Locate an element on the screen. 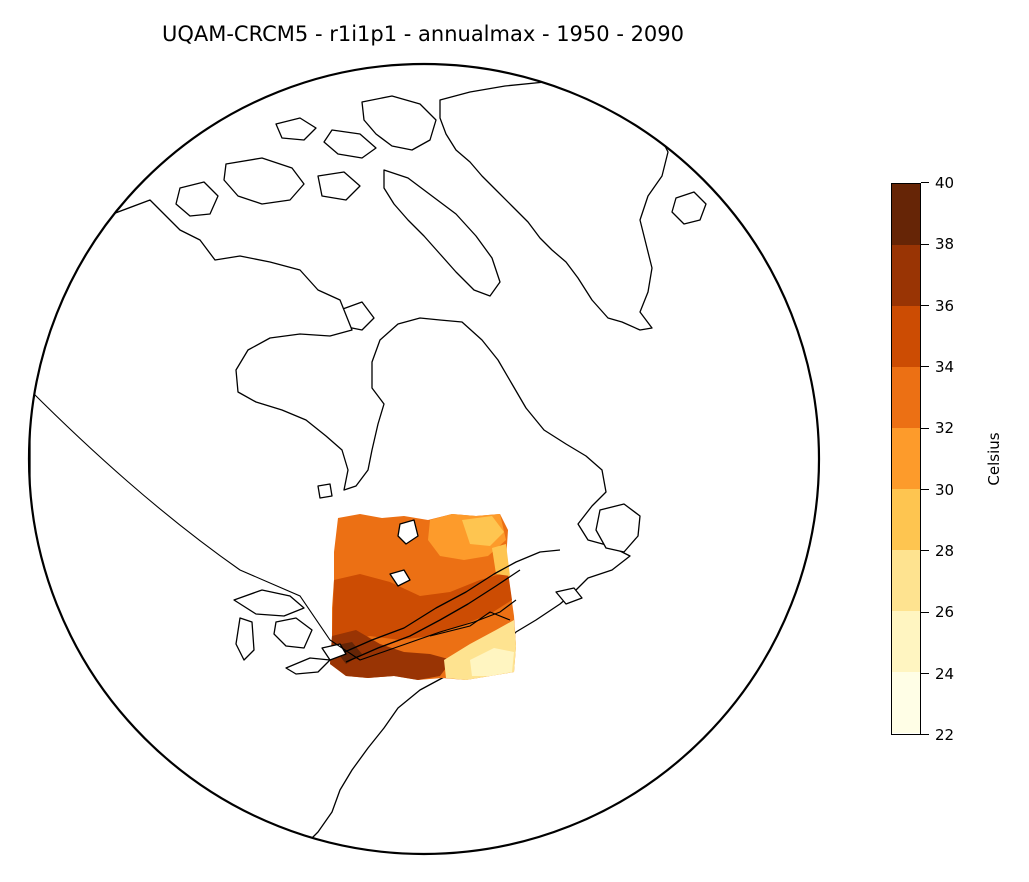 This screenshot has height=882, width=1029. ellesmere-island is located at coordinates (399, 123).